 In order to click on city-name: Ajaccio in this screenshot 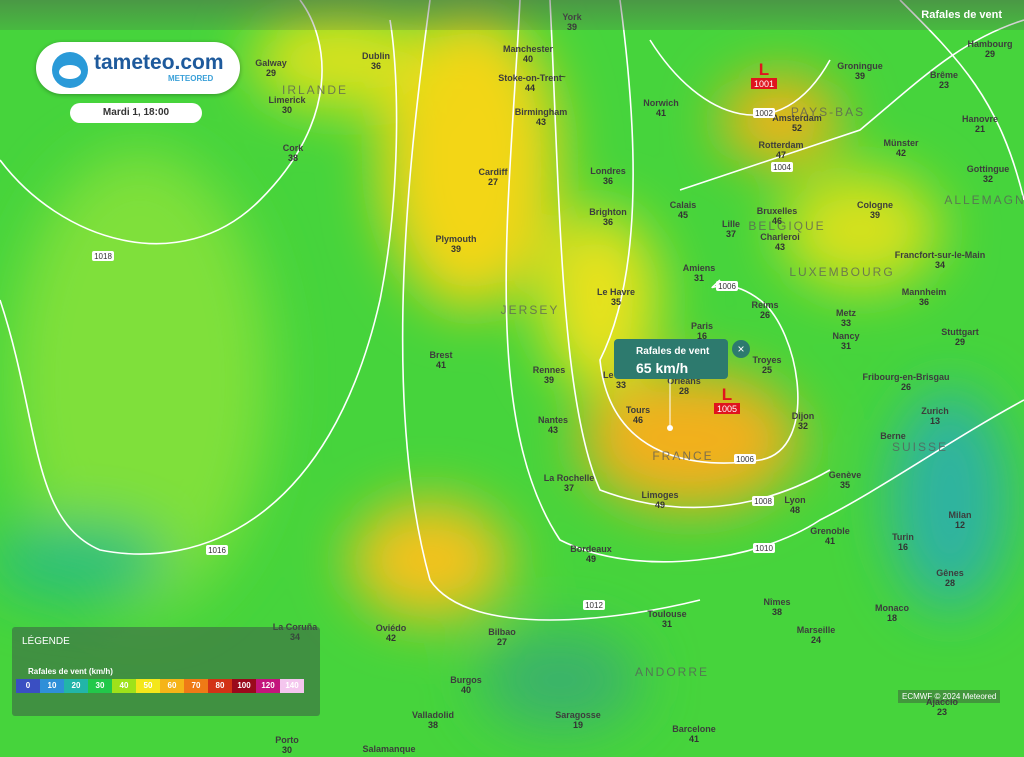, I will do `click(942, 702)`.